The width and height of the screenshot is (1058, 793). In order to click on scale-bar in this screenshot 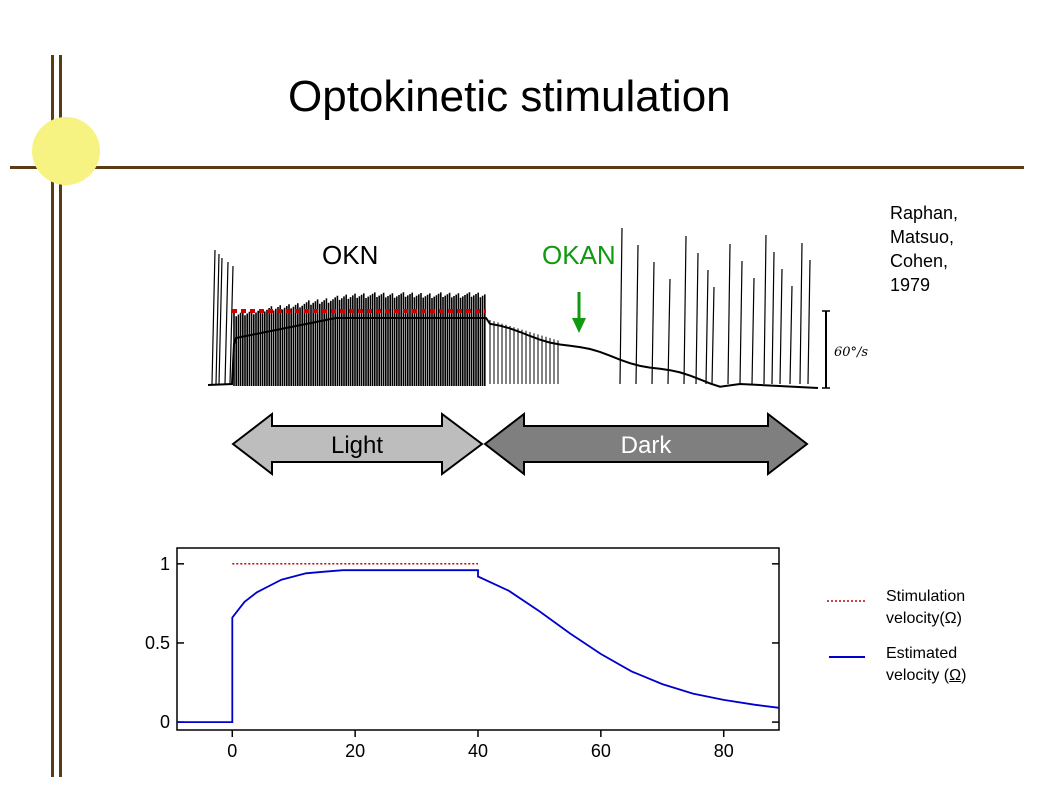, I will do `click(826, 349)`.